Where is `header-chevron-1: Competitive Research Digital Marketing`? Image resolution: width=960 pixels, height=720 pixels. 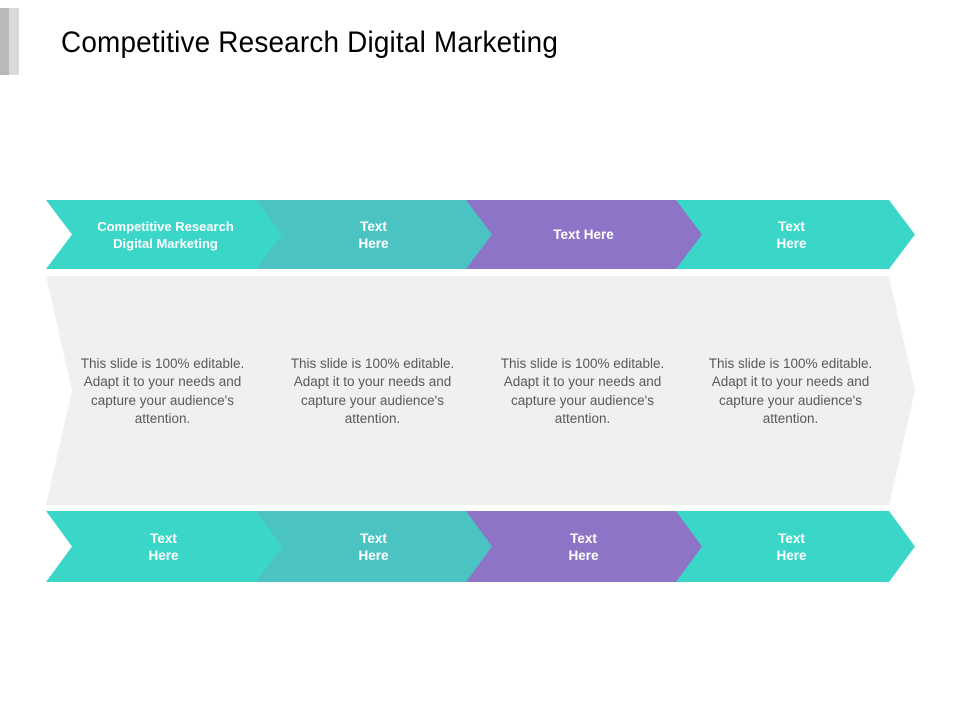
header-chevron-1: Competitive Research Digital Marketing is located at coordinates (167, 234).